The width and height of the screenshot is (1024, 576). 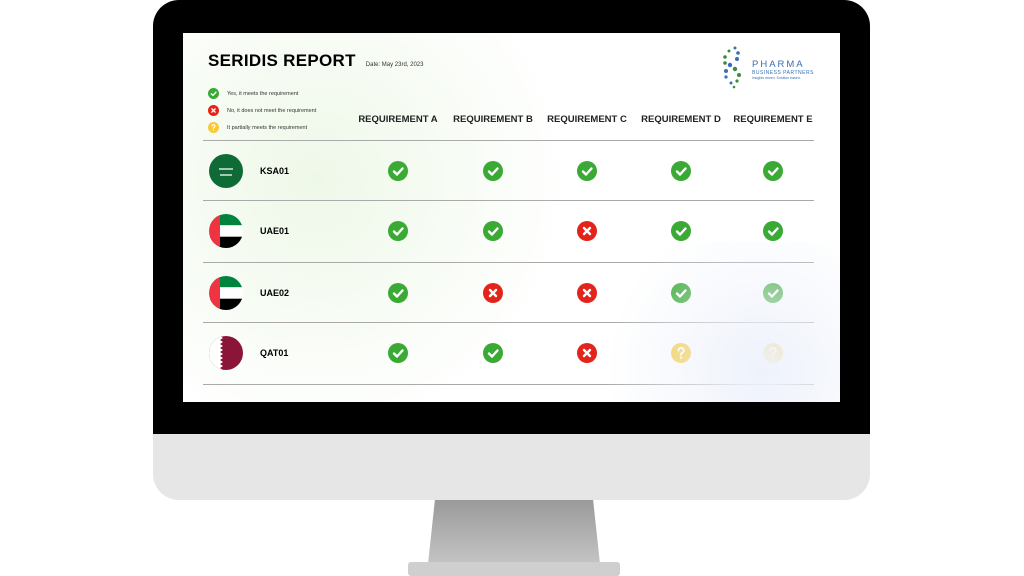 I want to click on legend-item: No, it does not meet the requirement, so click(x=262, y=110).